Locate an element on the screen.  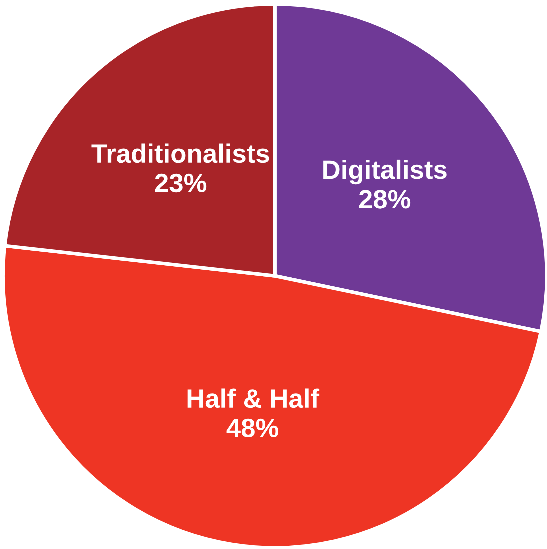
slice-label: Traditionalists is located at coordinates (181, 154).